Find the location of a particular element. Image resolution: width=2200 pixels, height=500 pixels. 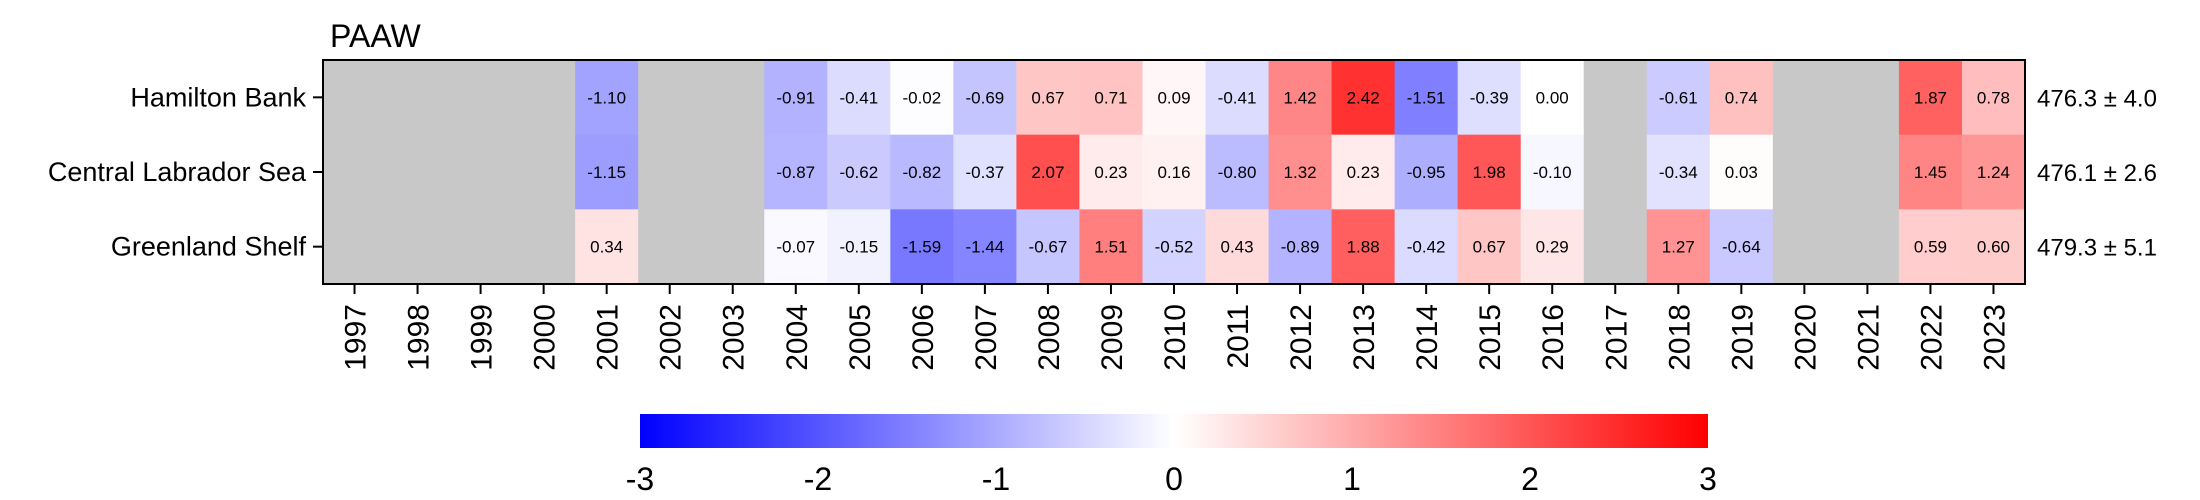

chart-title: PAAW is located at coordinates (375, 36).